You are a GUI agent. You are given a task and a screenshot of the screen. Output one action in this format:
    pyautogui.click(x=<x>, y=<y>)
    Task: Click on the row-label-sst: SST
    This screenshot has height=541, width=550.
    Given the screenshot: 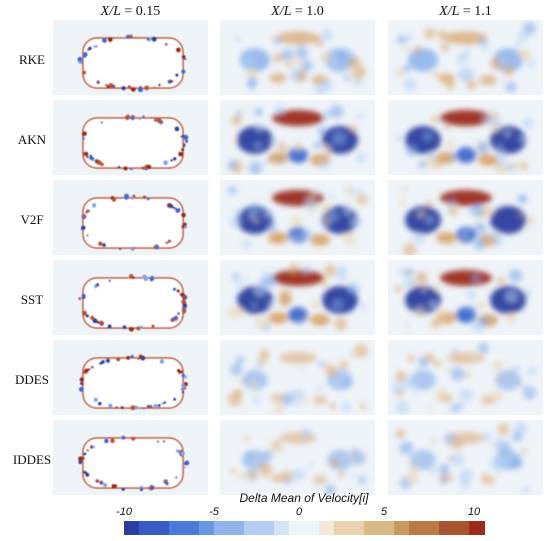 What is the action you would take?
    pyautogui.click(x=32, y=299)
    